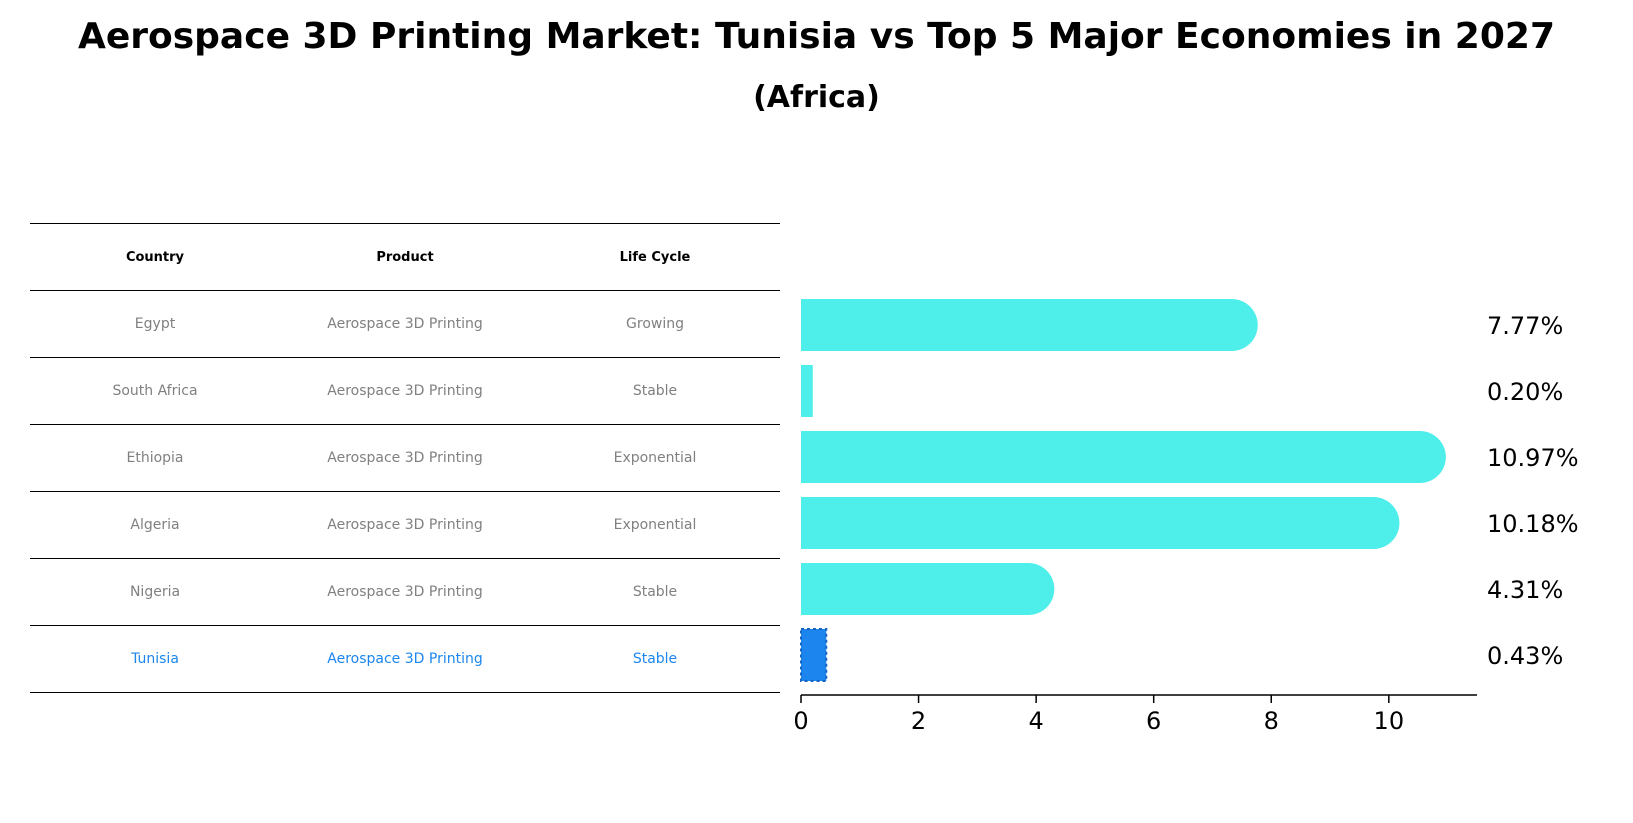 The height and width of the screenshot is (823, 1633). I want to click on table-row: Nigeria Aerospace 3D Printing Stable, so click(405, 592).